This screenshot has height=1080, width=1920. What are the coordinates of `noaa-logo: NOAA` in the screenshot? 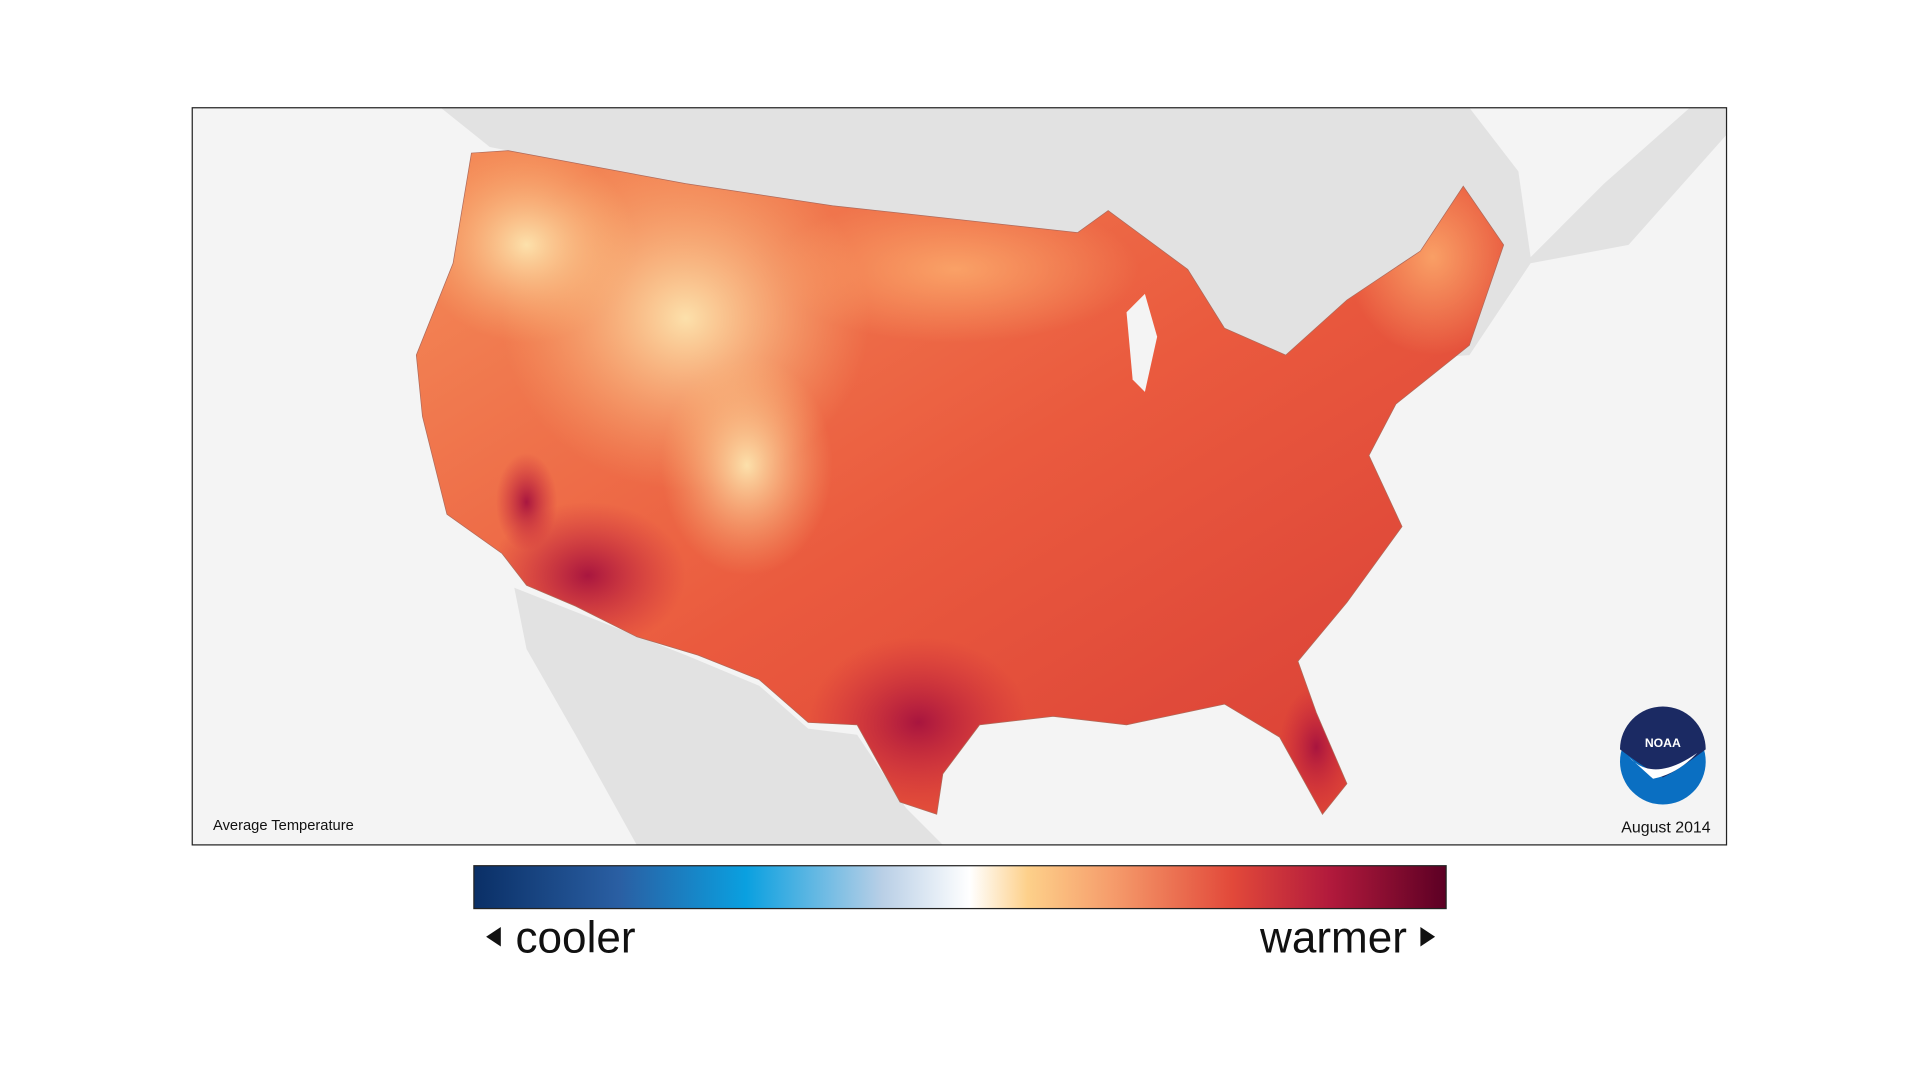 It's located at (1663, 755).